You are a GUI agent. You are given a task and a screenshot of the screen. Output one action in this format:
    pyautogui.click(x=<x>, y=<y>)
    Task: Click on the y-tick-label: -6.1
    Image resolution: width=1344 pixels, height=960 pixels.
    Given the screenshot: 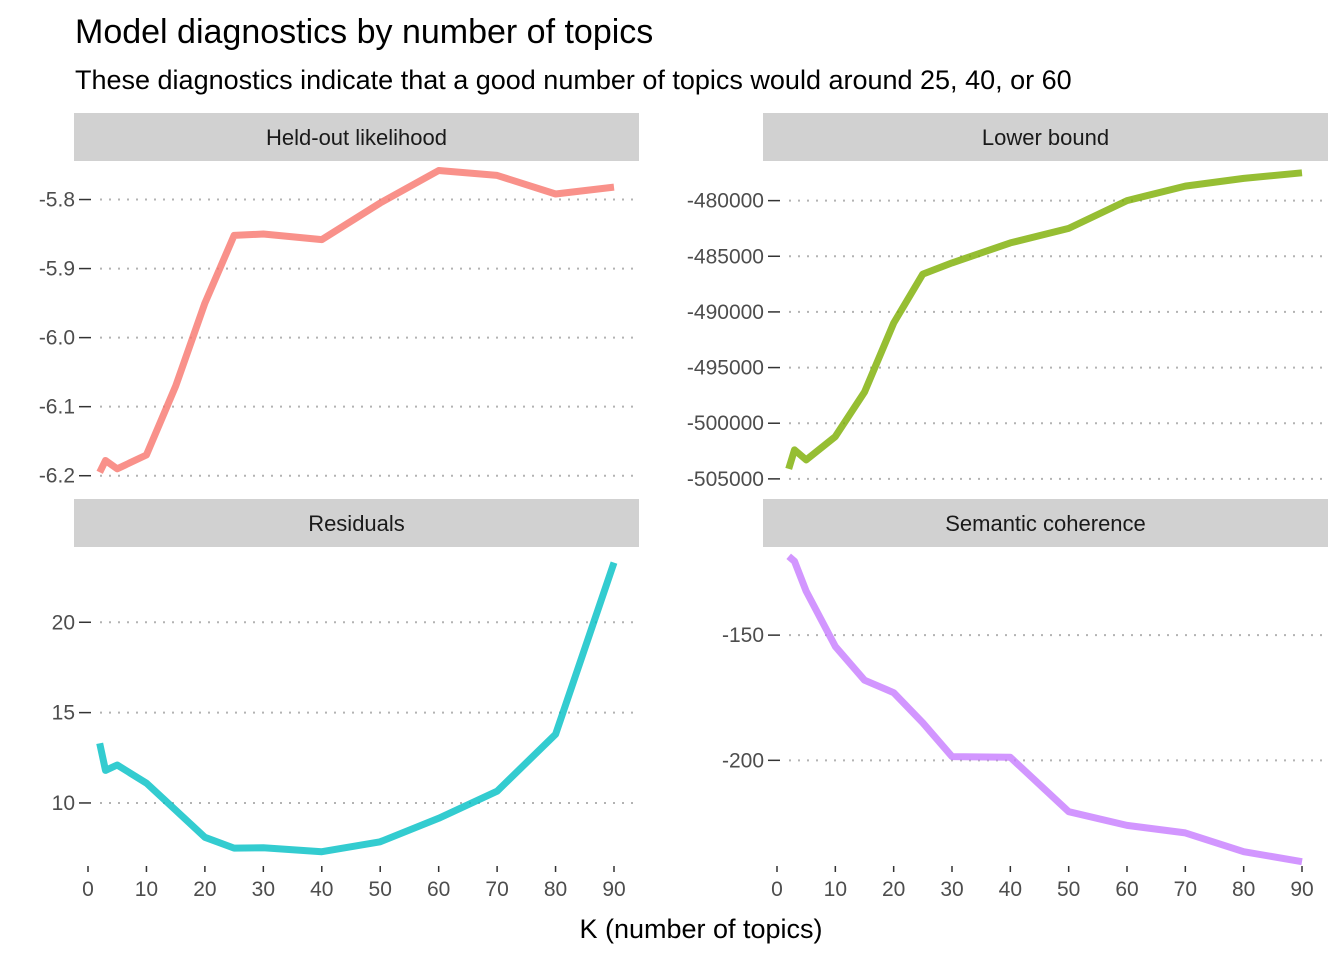 What is the action you would take?
    pyautogui.click(x=57, y=407)
    